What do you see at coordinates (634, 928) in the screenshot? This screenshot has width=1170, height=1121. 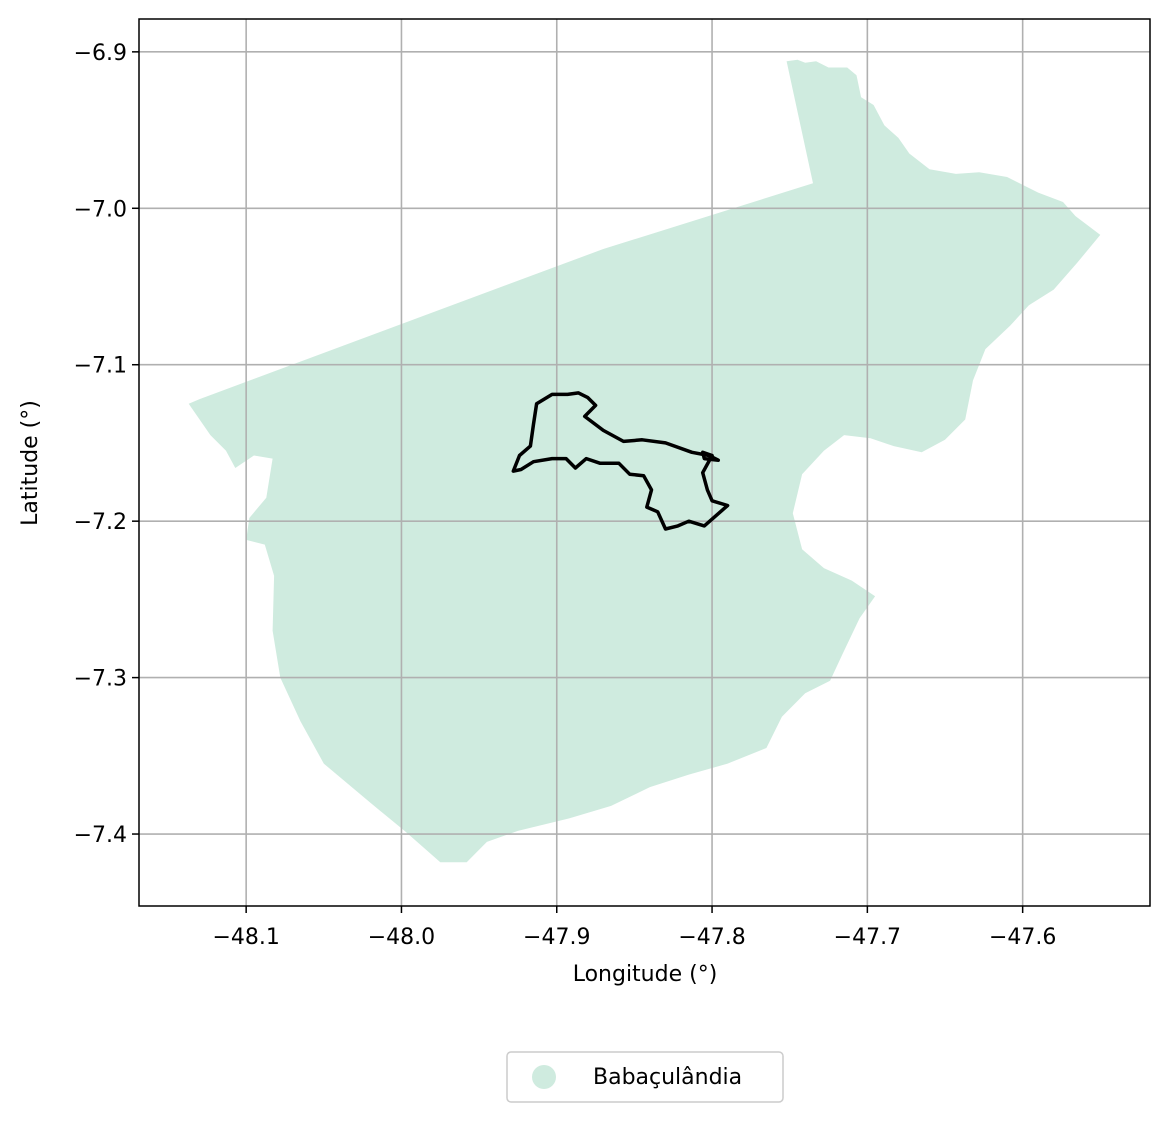 I see `x-axis: −48.1 −48.0 −47.9 −47.8 −47.7 −47.6` at bounding box center [634, 928].